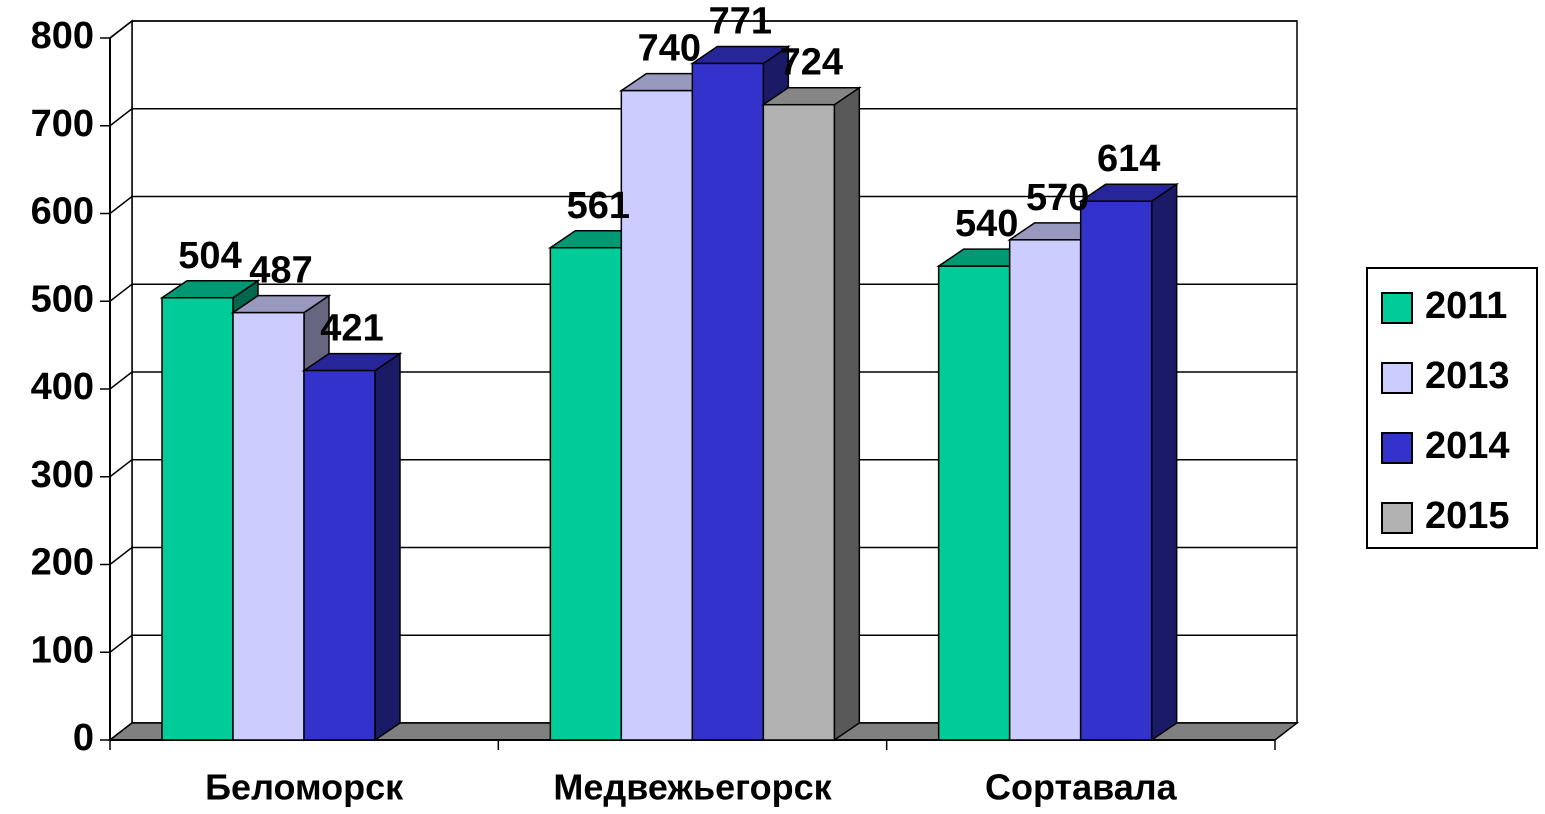  What do you see at coordinates (669, 49) in the screenshot?
I see `value-label: 740` at bounding box center [669, 49].